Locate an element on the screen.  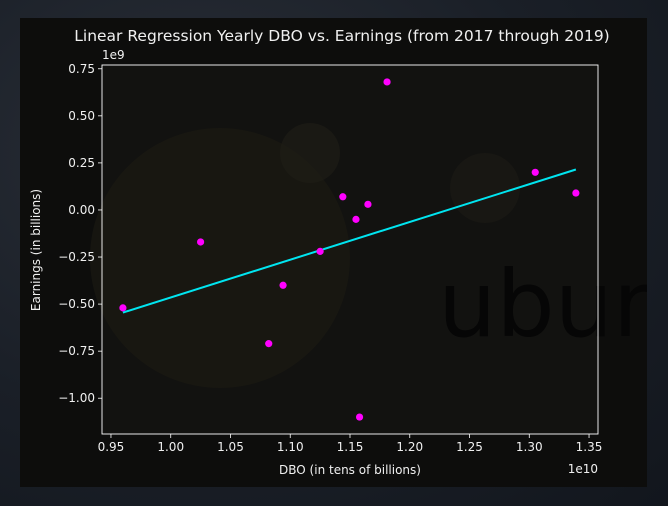
x-tick-label: 1.05 is located at coordinates (230, 447).